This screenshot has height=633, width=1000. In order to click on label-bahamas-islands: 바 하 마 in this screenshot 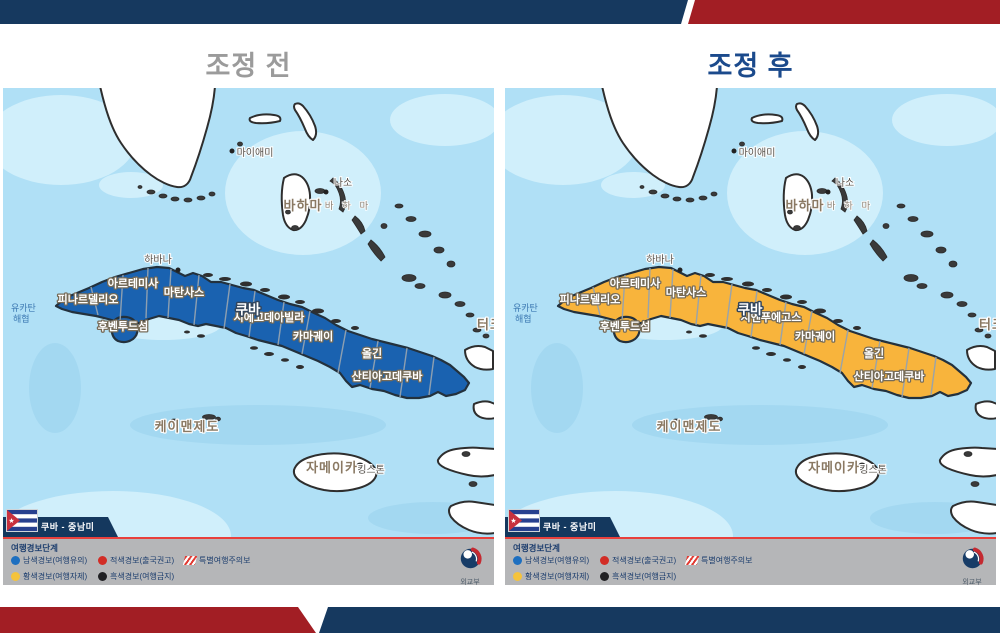, I will do `click(348, 206)`.